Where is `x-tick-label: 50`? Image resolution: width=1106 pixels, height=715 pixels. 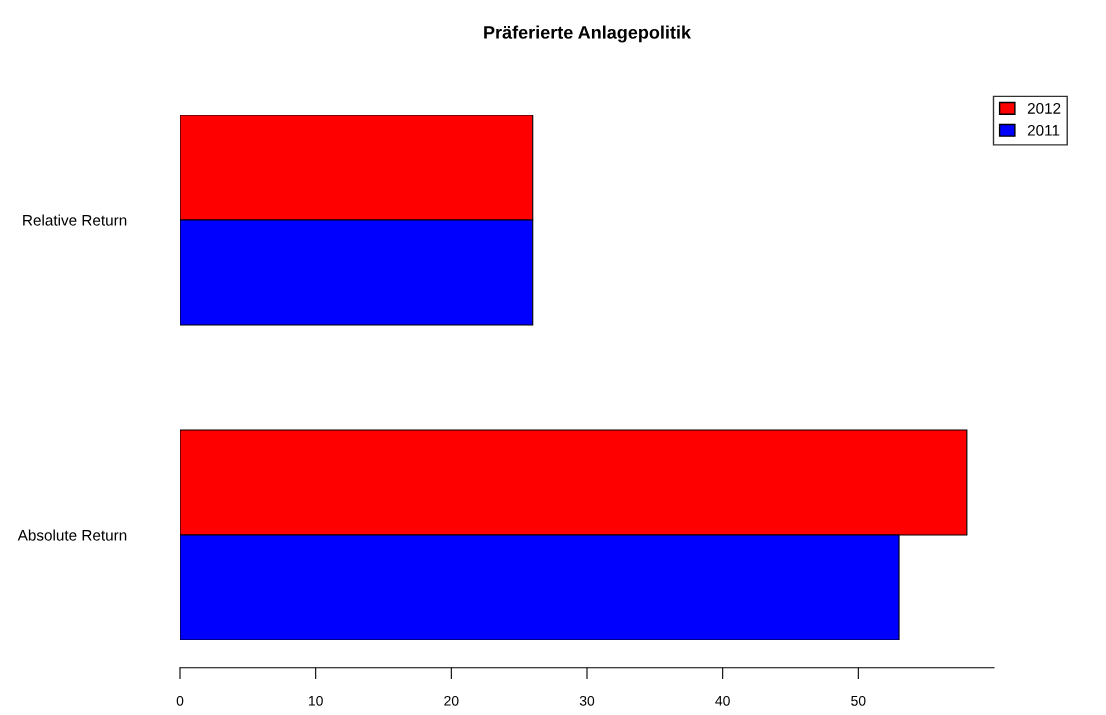
x-tick-label: 50 is located at coordinates (858, 700).